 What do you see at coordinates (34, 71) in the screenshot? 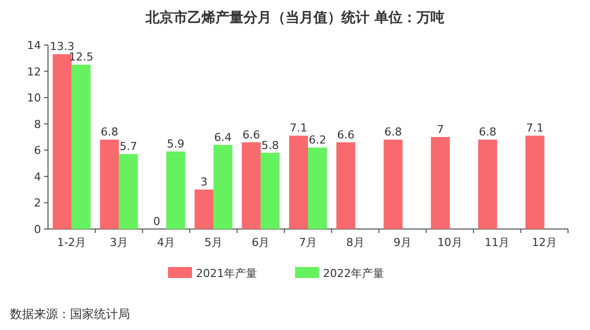
I see `y-tick-label: 12` at bounding box center [34, 71].